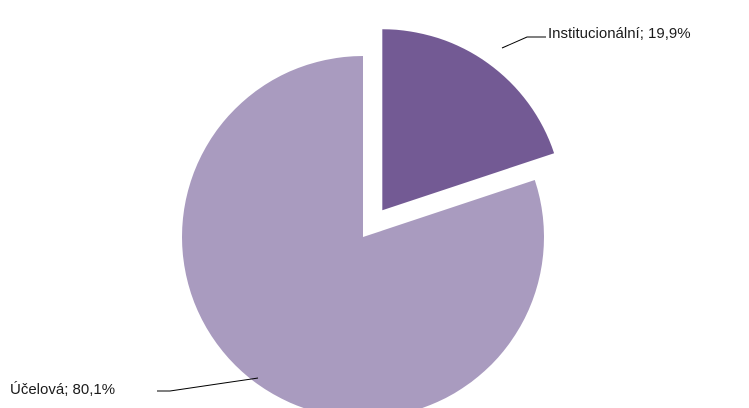 Image resolution: width=749 pixels, height=408 pixels. What do you see at coordinates (62, 389) in the screenshot?
I see `data-label-ucelova: Účelová; 80,1%` at bounding box center [62, 389].